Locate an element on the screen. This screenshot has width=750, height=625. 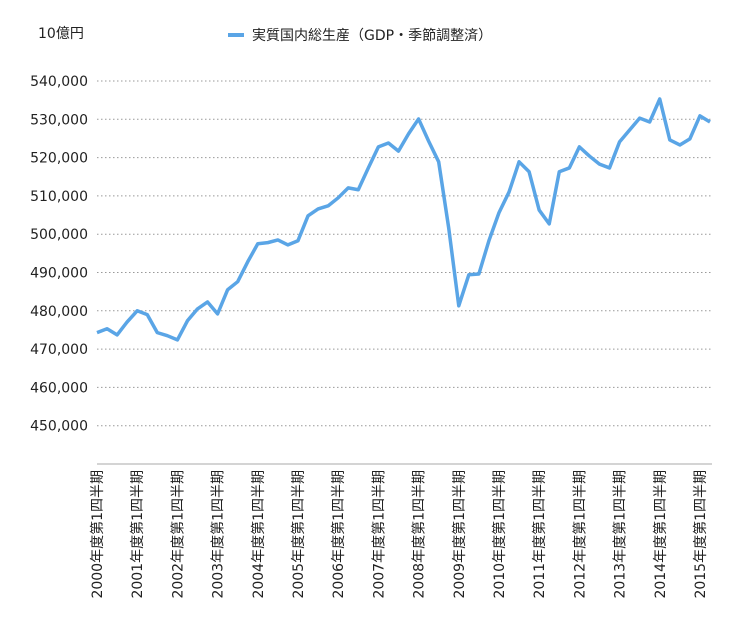
y-tick-label: 540,000 is located at coordinates (59, 82).